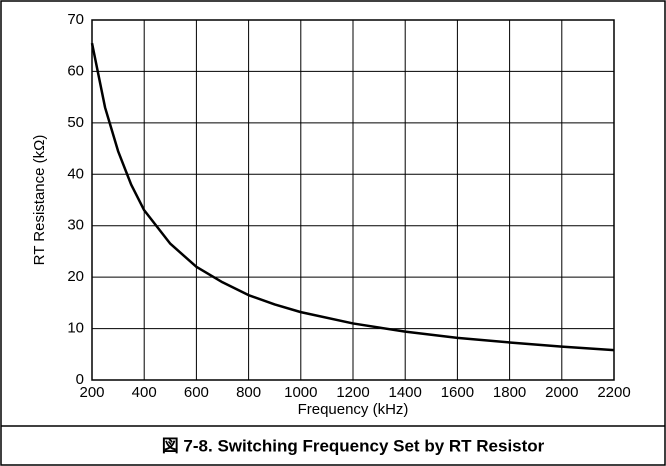 The image size is (666, 466). What do you see at coordinates (300, 392) in the screenshot?
I see `x-tick-label: 1000` at bounding box center [300, 392].